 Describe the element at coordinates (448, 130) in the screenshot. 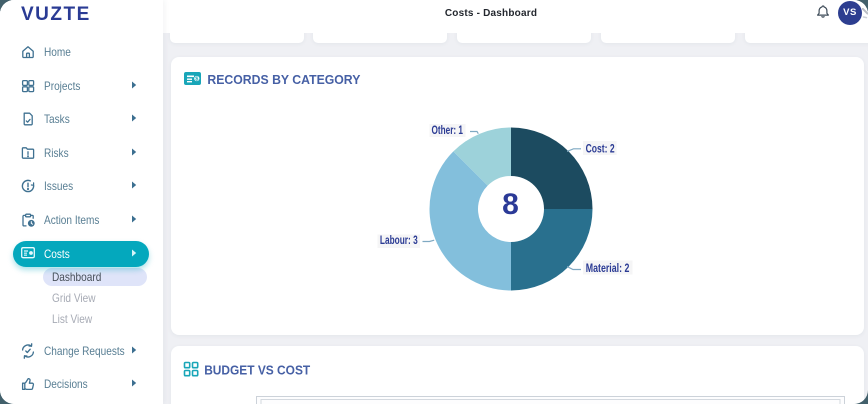

I see `svg-text: Other: 1` at that location.